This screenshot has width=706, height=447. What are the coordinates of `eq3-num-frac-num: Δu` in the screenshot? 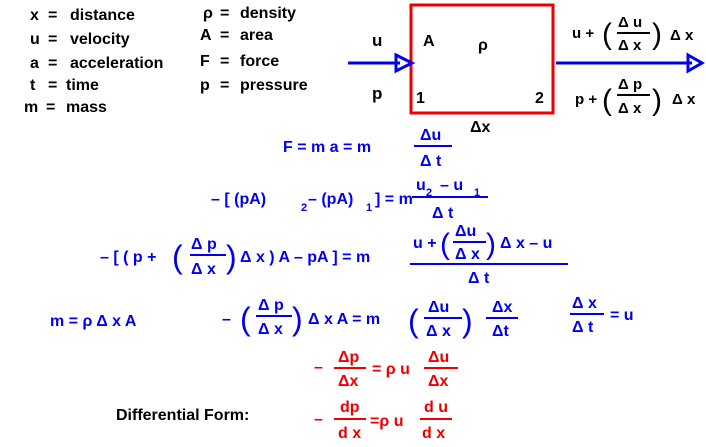 It's located at (465, 231).